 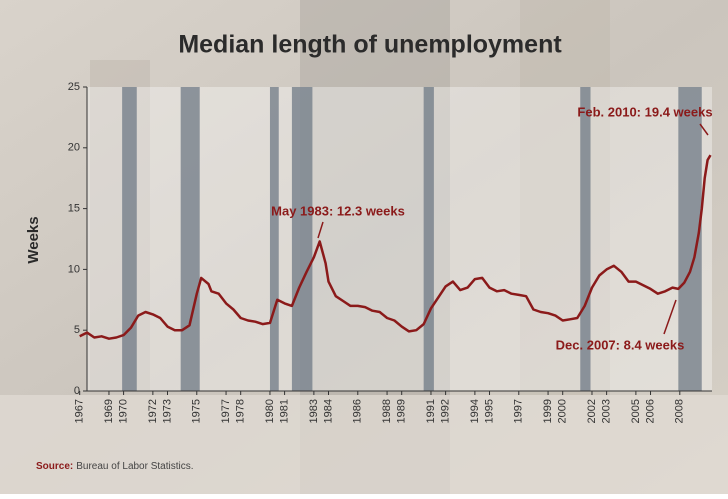 I want to click on x-tick-label: 1991, so click(x=431, y=411).